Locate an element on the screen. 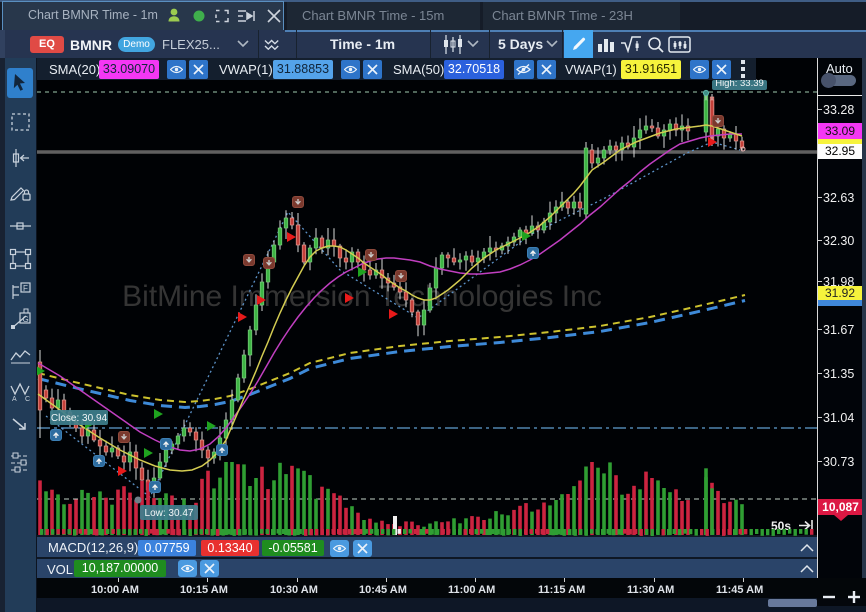 This screenshot has width=866, height=612. svg-text: F is located at coordinates (25, 288).